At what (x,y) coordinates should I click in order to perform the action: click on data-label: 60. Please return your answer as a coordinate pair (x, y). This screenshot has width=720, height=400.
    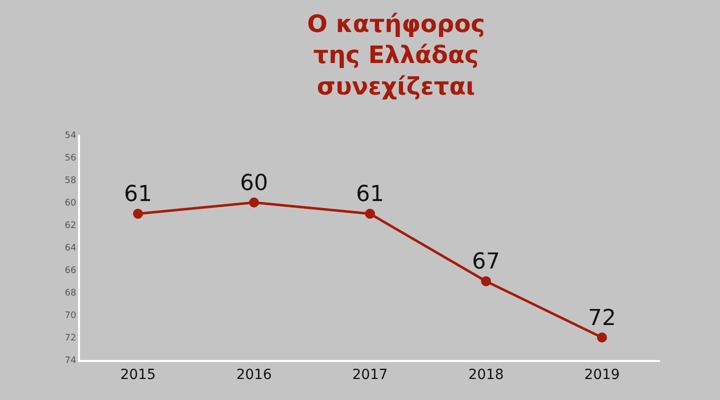
    Looking at the image, I should click on (254, 183).